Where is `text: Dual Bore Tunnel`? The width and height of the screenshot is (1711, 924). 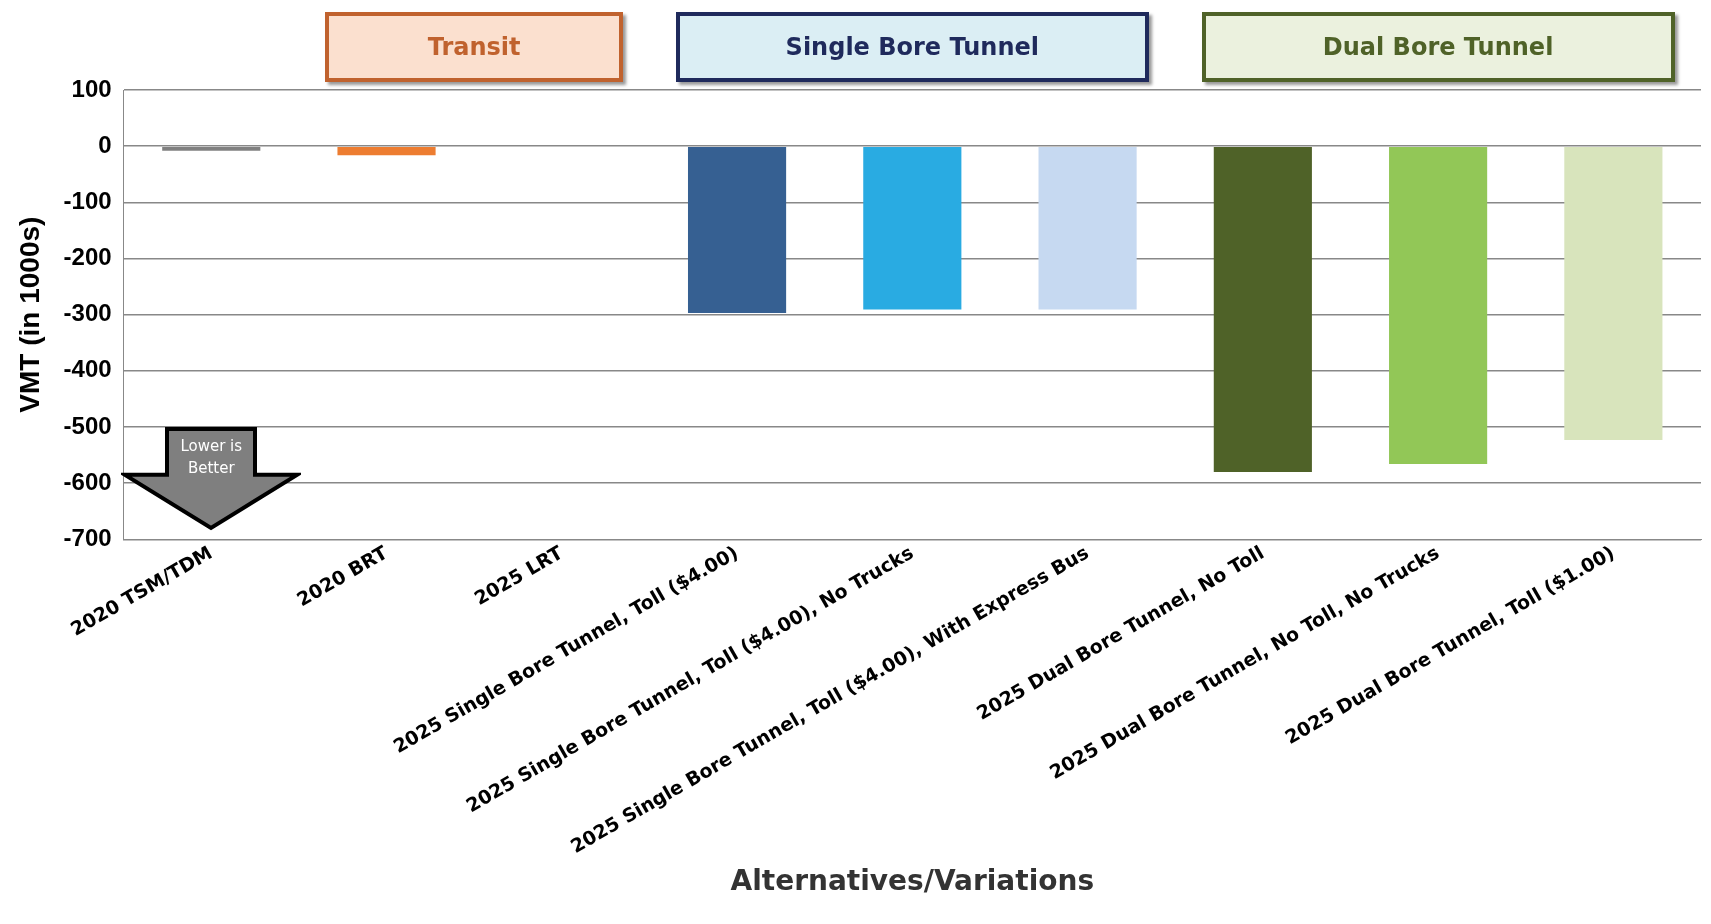
text: Dual Bore Tunnel is located at coordinates (1438, 47).